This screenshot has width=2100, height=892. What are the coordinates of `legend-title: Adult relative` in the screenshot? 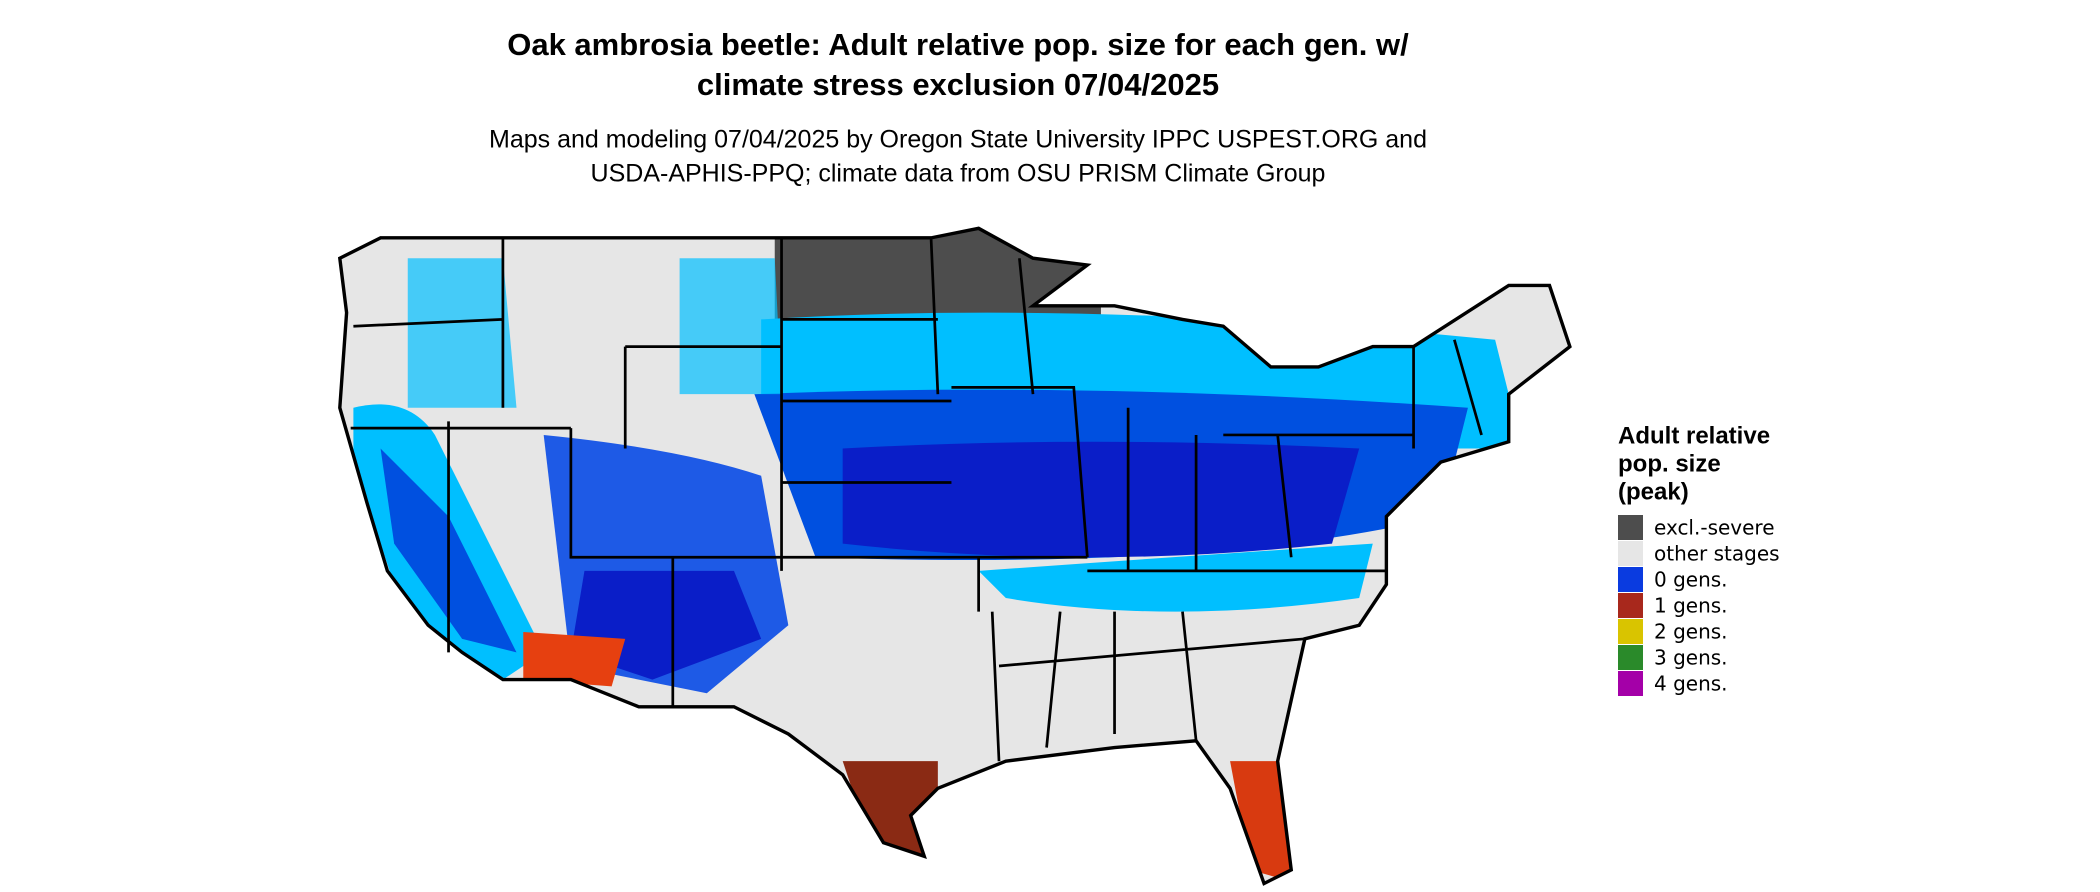 It's located at (1694, 435).